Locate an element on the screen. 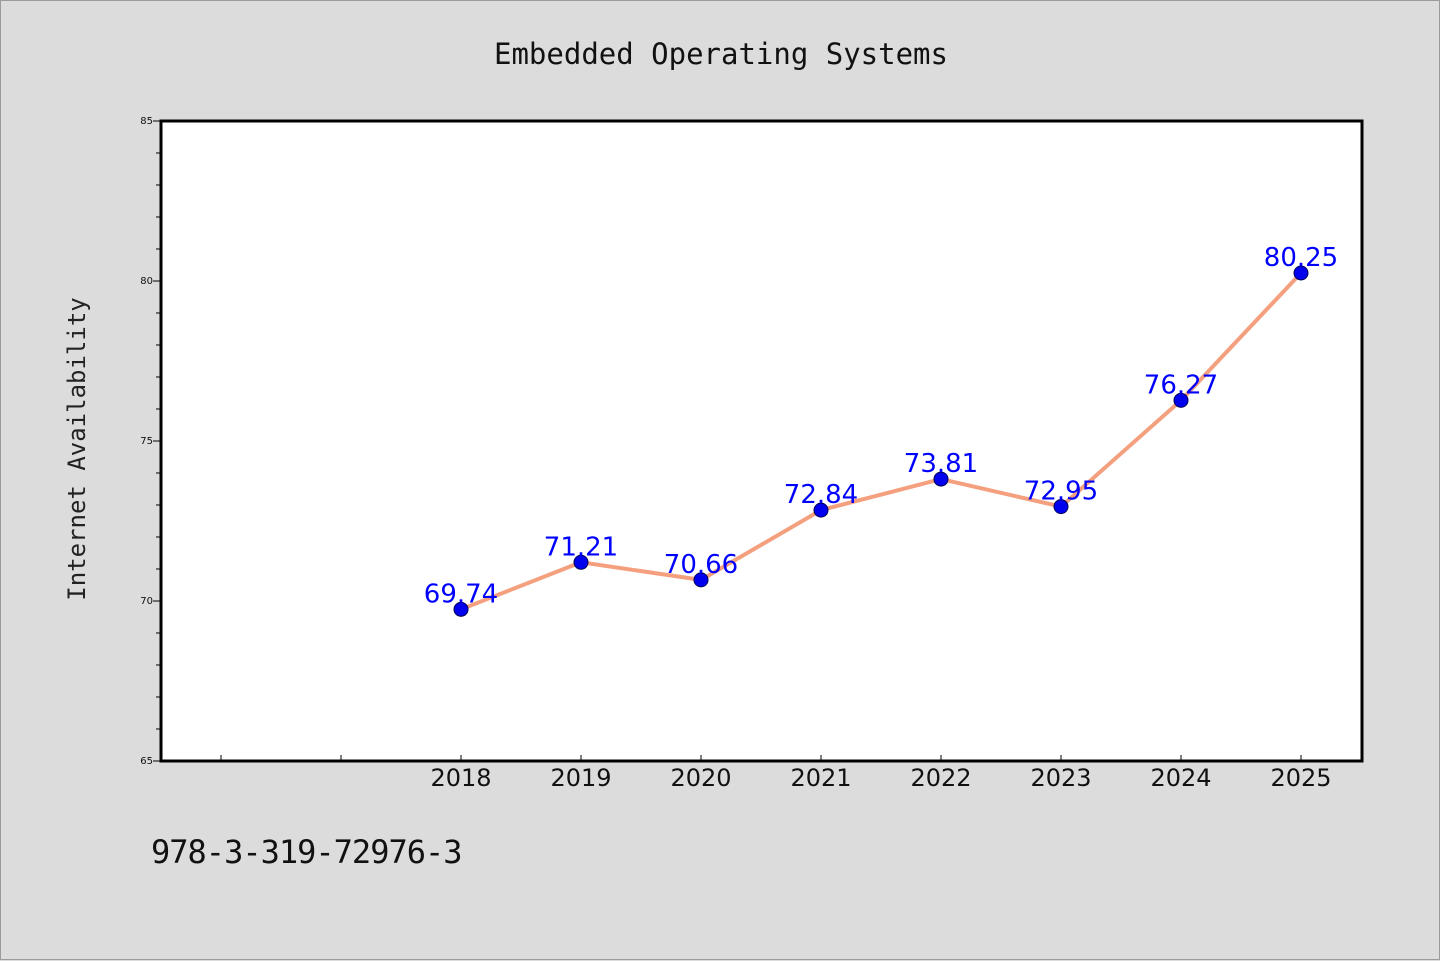 Image resolution: width=1440 pixels, height=961 pixels. chart-title: Embedded Operating Systems is located at coordinates (721, 54).